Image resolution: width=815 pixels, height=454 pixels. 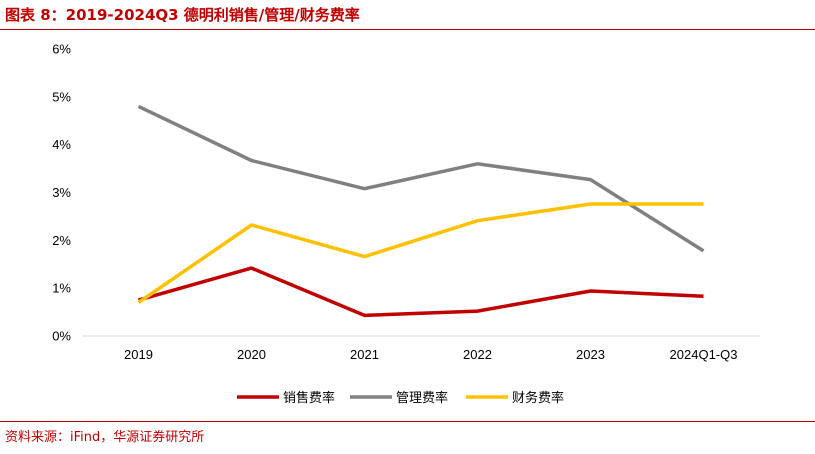 I want to click on y-tick-label: 5%, so click(x=61, y=96).